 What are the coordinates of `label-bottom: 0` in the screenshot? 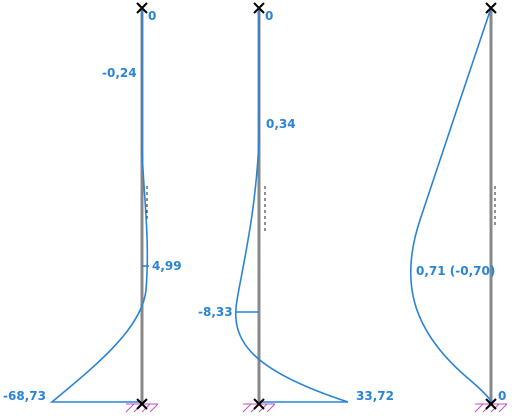 It's located at (502, 396).